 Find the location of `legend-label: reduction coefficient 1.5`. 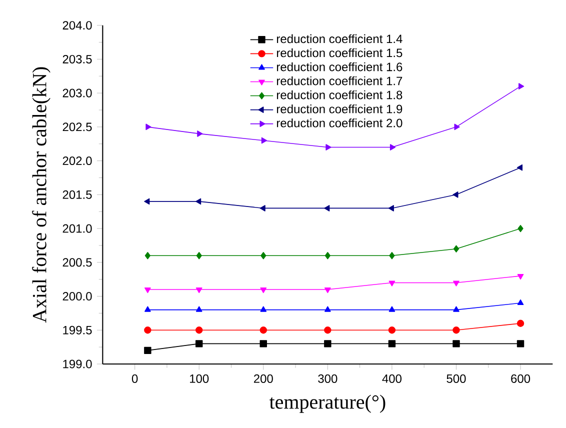

legend-label: reduction coefficient 1.5 is located at coordinates (339, 53).